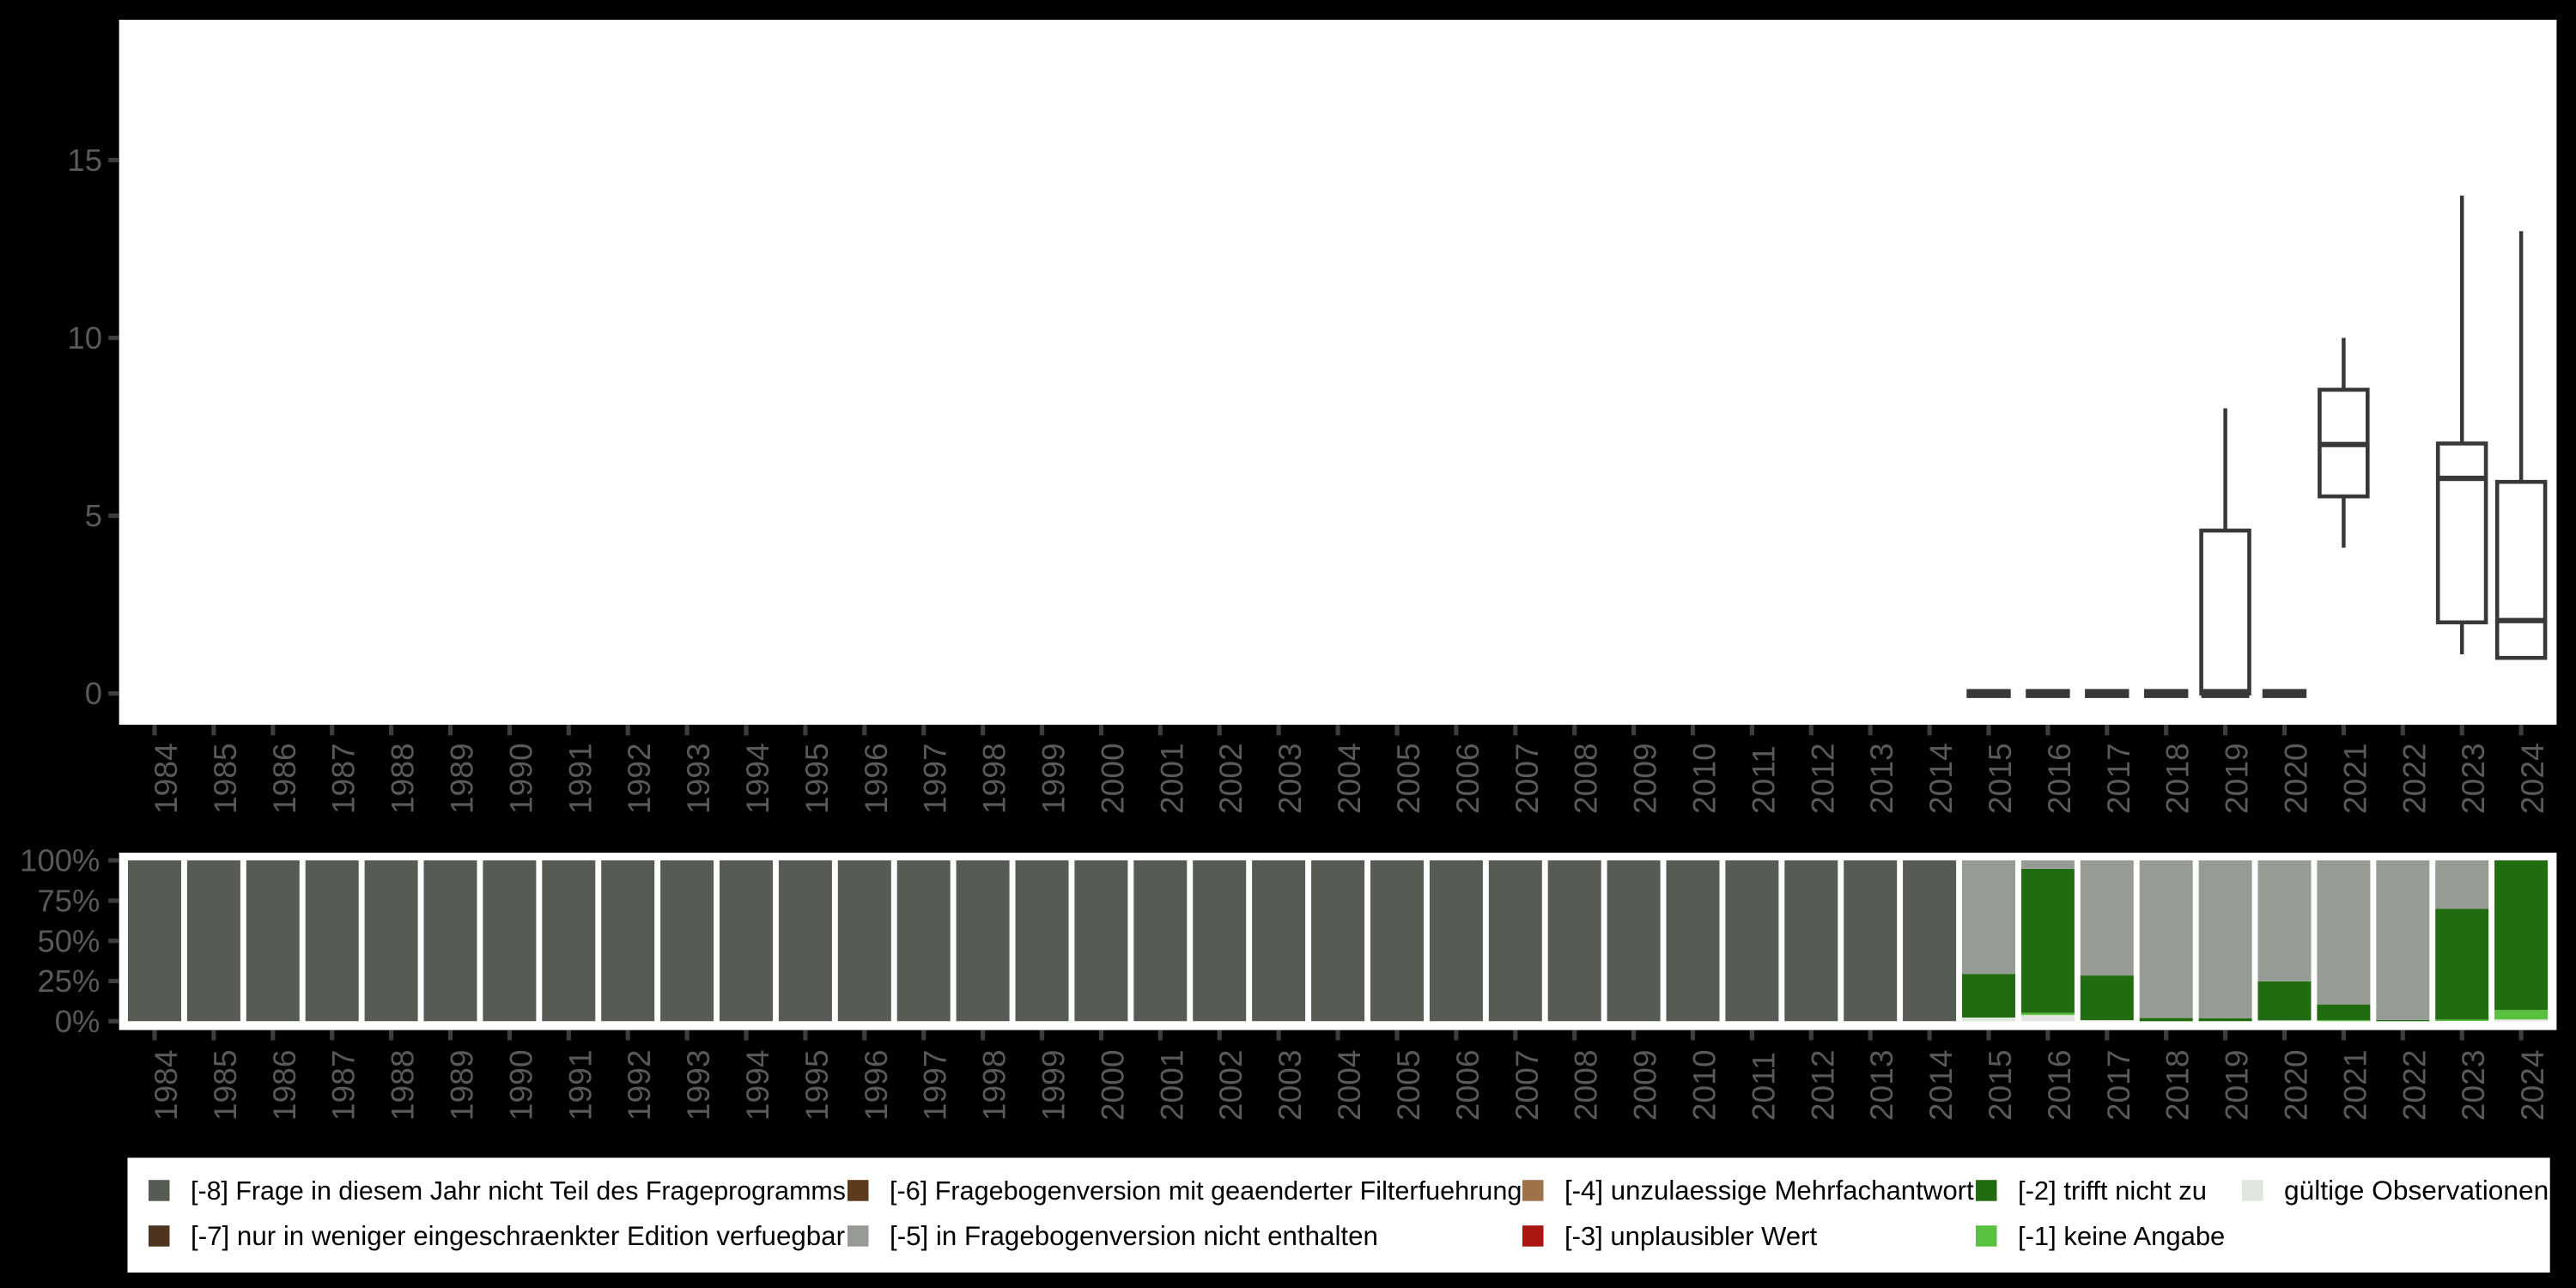 The width and height of the screenshot is (2576, 1288). What do you see at coordinates (93, 693) in the screenshot?
I see `svg-text: 0` at bounding box center [93, 693].